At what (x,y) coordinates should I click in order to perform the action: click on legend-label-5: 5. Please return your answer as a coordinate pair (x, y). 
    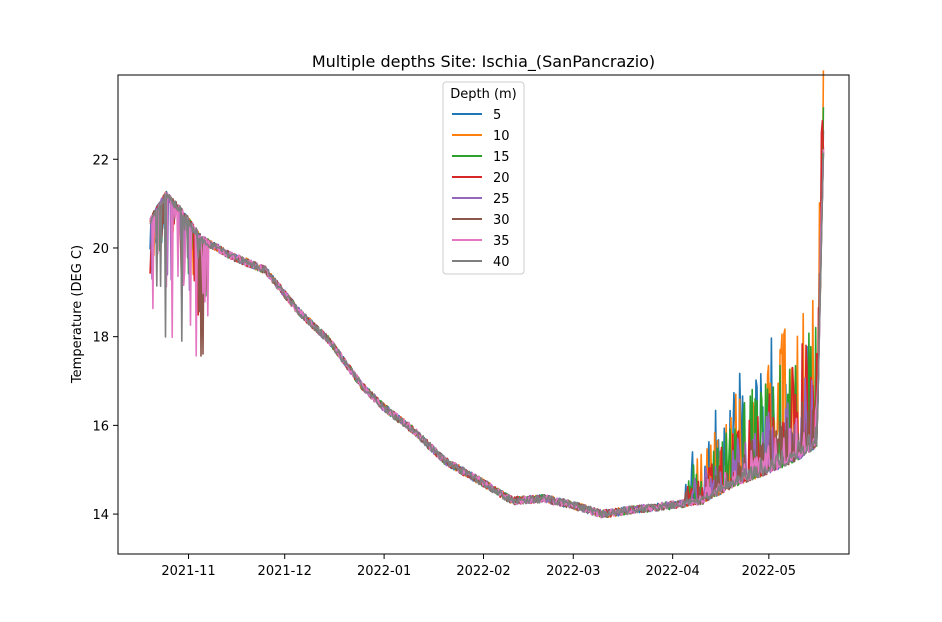
    Looking at the image, I should click on (497, 115).